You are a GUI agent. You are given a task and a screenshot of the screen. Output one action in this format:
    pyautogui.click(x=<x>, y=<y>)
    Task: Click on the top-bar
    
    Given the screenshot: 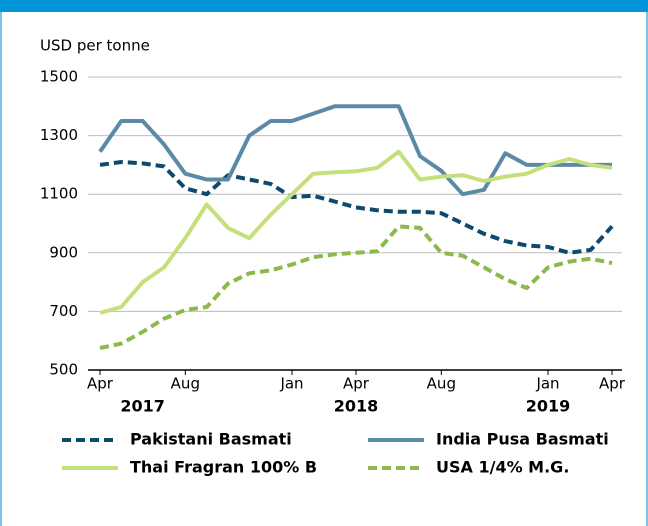 What is the action you would take?
    pyautogui.click(x=324, y=6)
    